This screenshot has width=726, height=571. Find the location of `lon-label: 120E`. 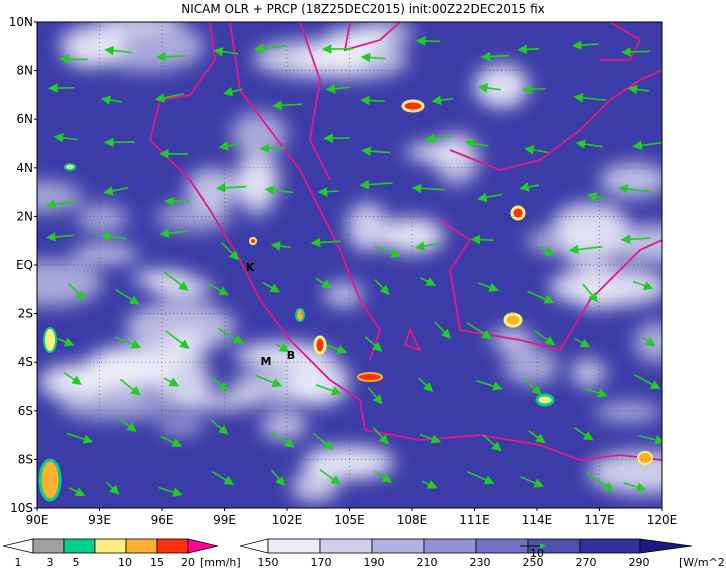

lon-label: 120E is located at coordinates (662, 520).